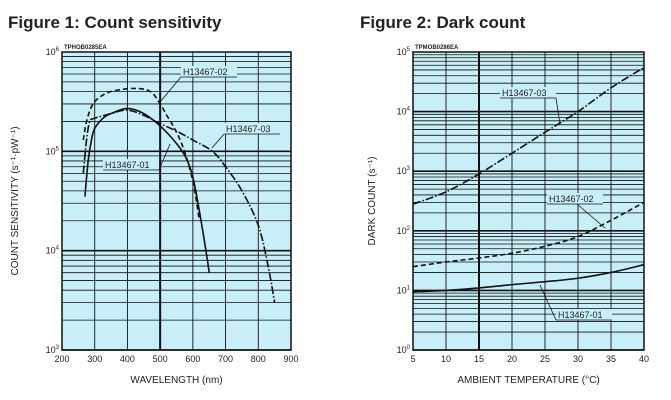 Image resolution: width=671 pixels, height=400 pixels. I want to click on x-tick-label: 35, so click(611, 359).